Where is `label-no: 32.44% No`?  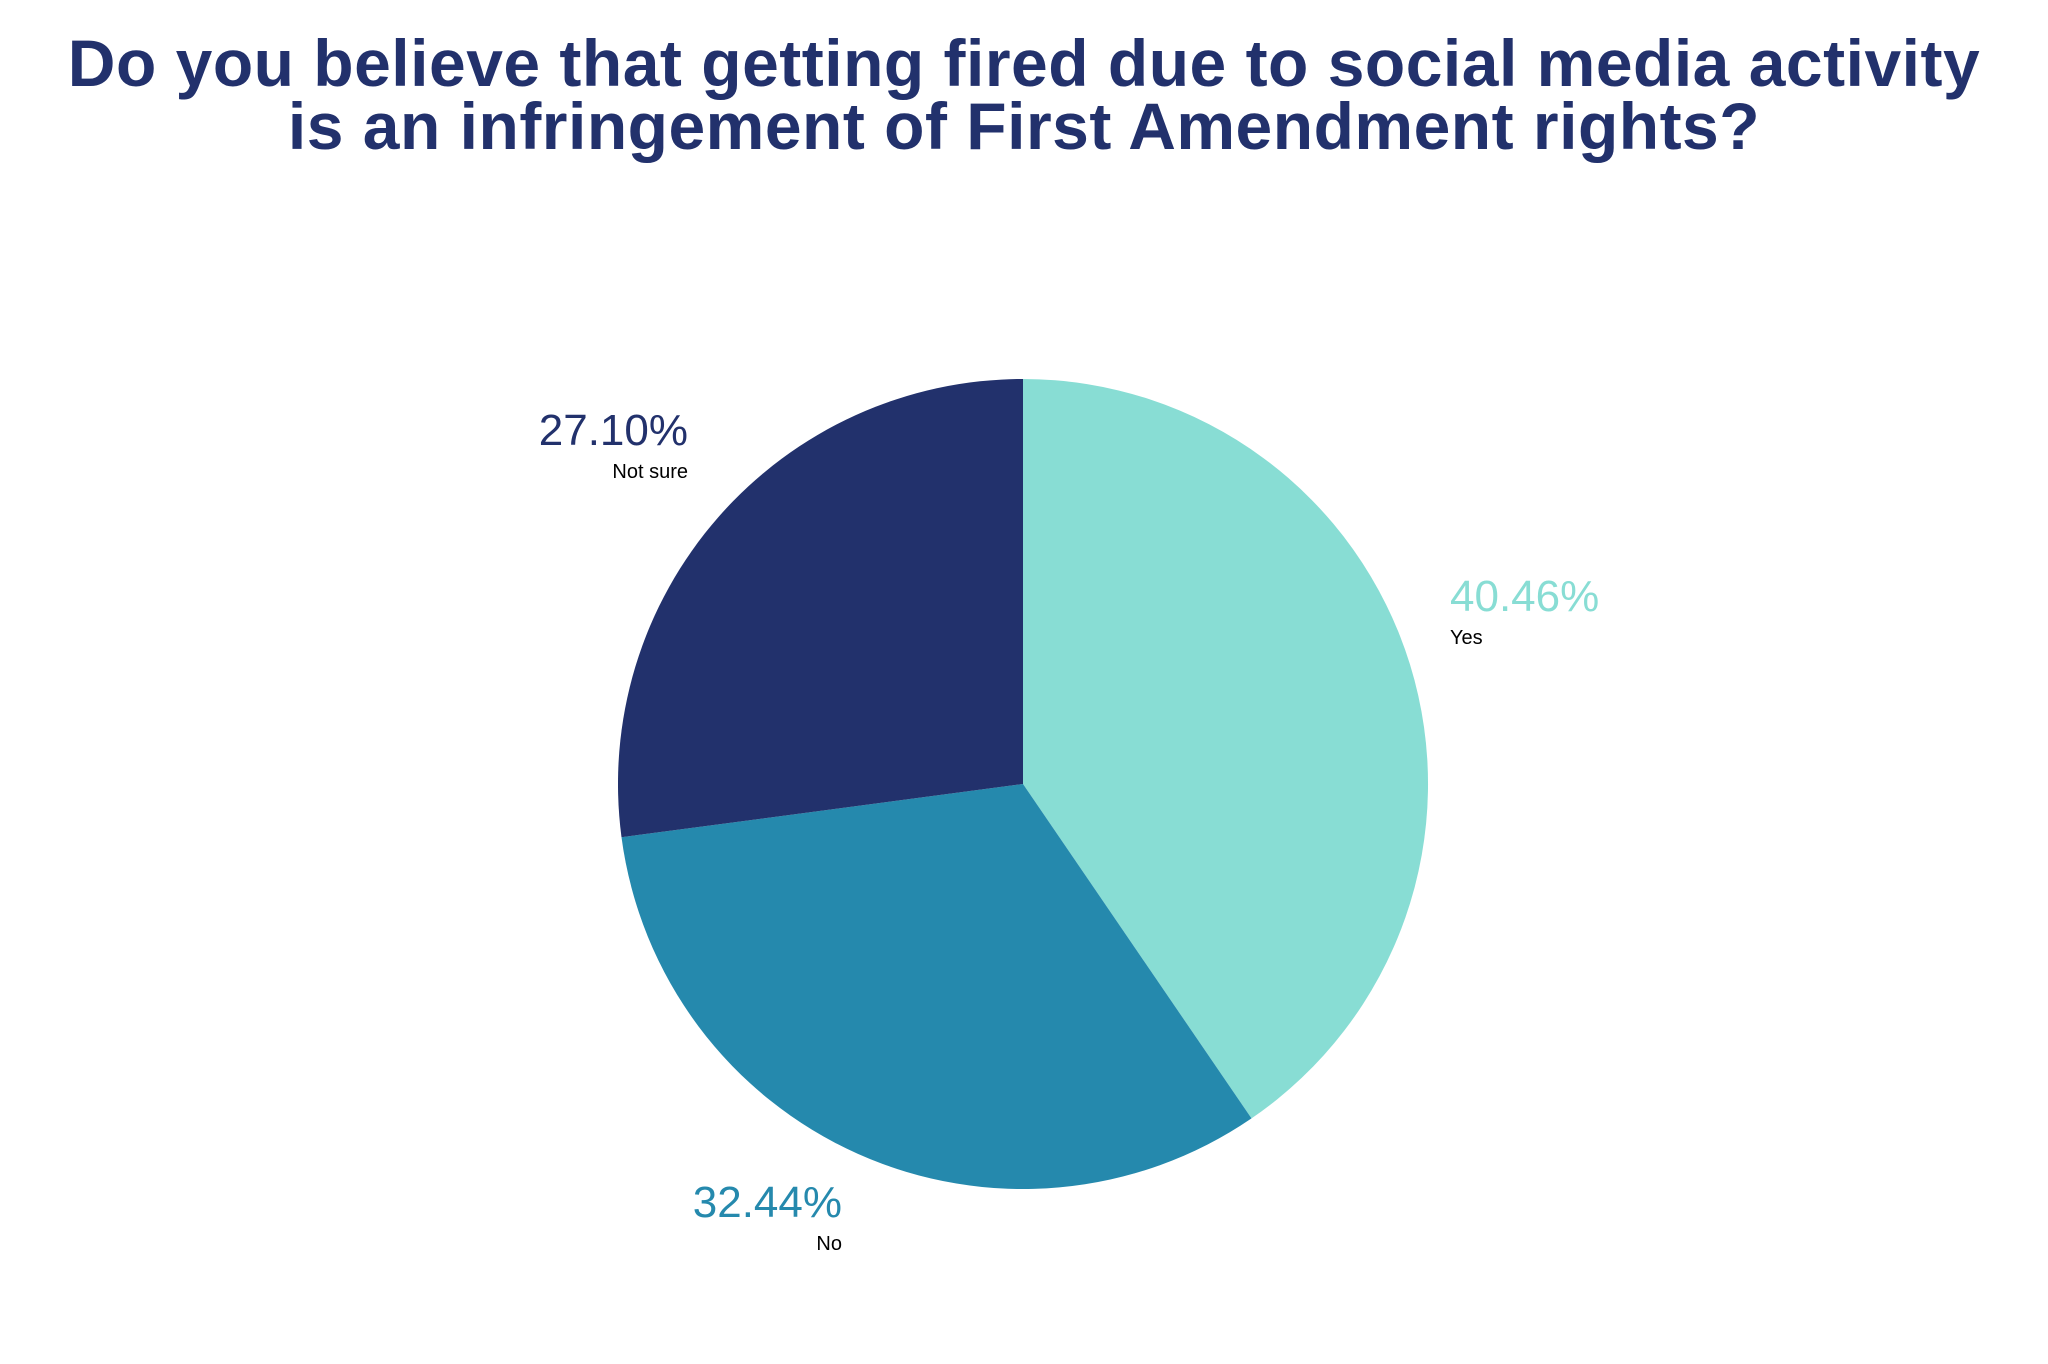 label-no: 32.44% No is located at coordinates (721, 1218).